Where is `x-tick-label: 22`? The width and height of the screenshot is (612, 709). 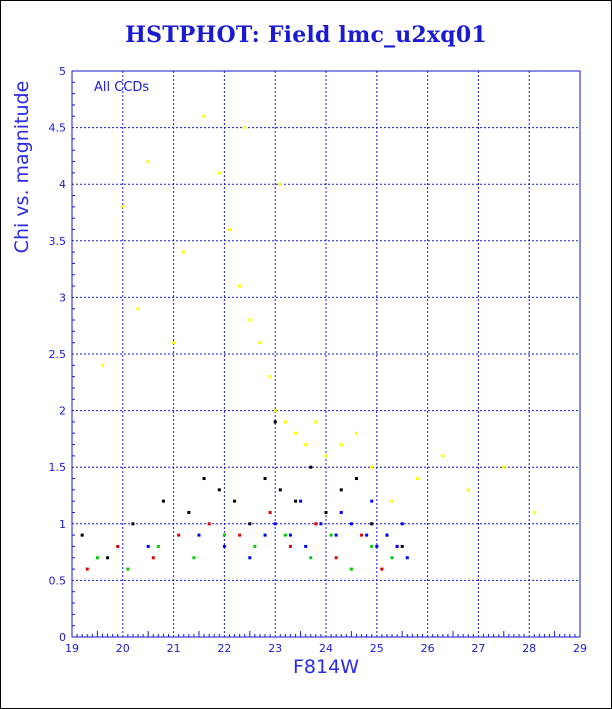 x-tick-label: 22 is located at coordinates (224, 648).